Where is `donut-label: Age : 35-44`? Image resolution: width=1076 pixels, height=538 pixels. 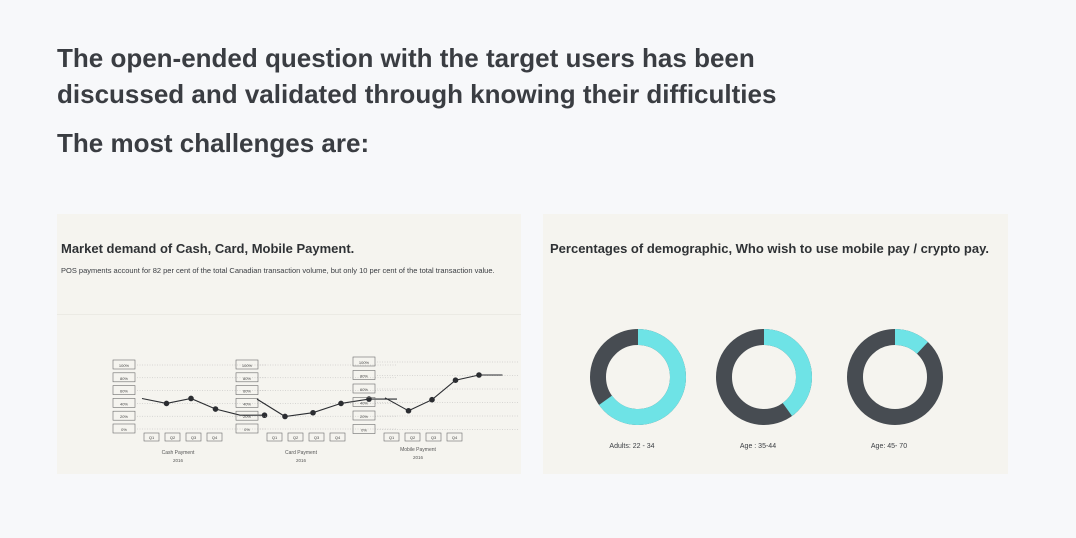 donut-label: Age : 35-44 is located at coordinates (758, 446).